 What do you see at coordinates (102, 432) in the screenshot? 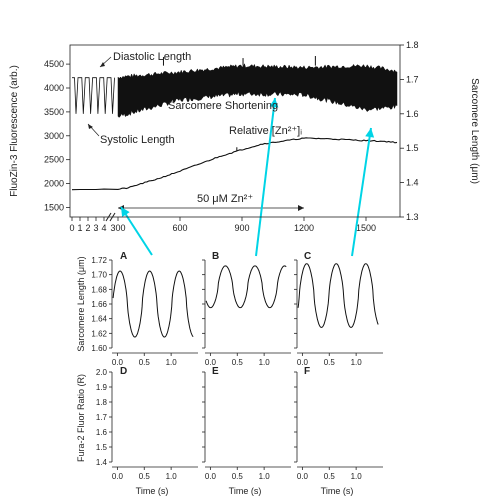
I see `panel-d-y-tick-label: 1.6` at bounding box center [102, 432].